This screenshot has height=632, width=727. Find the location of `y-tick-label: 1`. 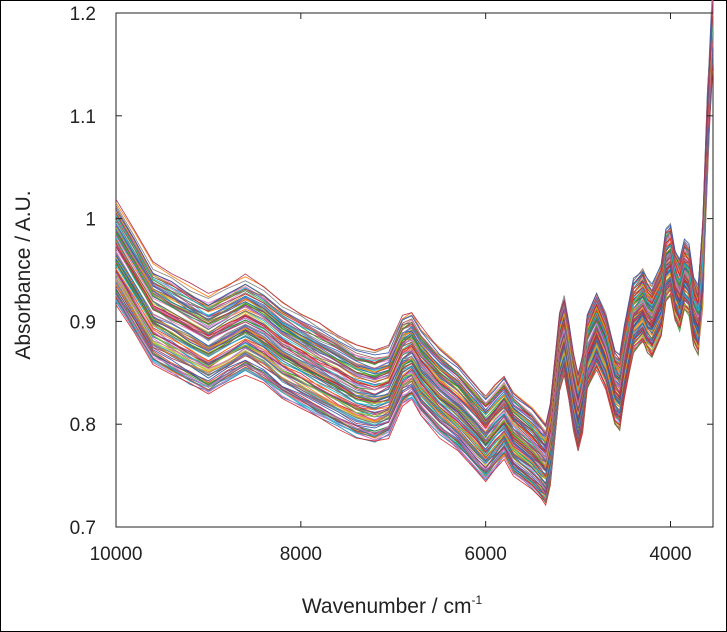

y-tick-label: 1 is located at coordinates (90, 220).